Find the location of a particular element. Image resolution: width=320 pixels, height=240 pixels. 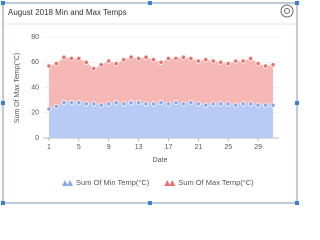

y-tick-label: 20 is located at coordinates (35, 113).